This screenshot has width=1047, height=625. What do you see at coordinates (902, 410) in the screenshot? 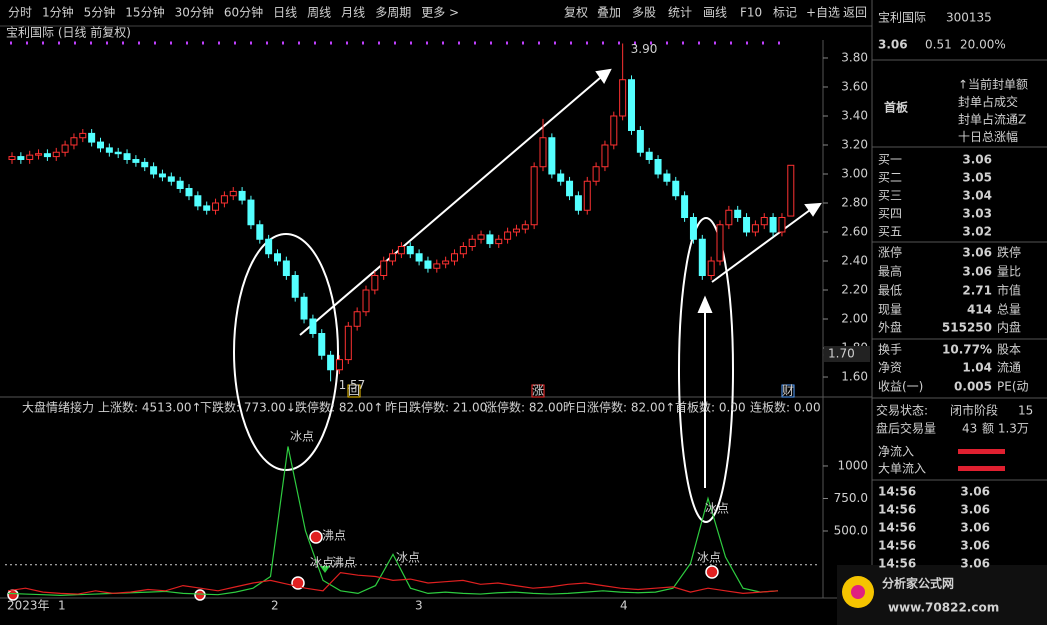
I see `status-label: 交易状态:` at bounding box center [902, 410].